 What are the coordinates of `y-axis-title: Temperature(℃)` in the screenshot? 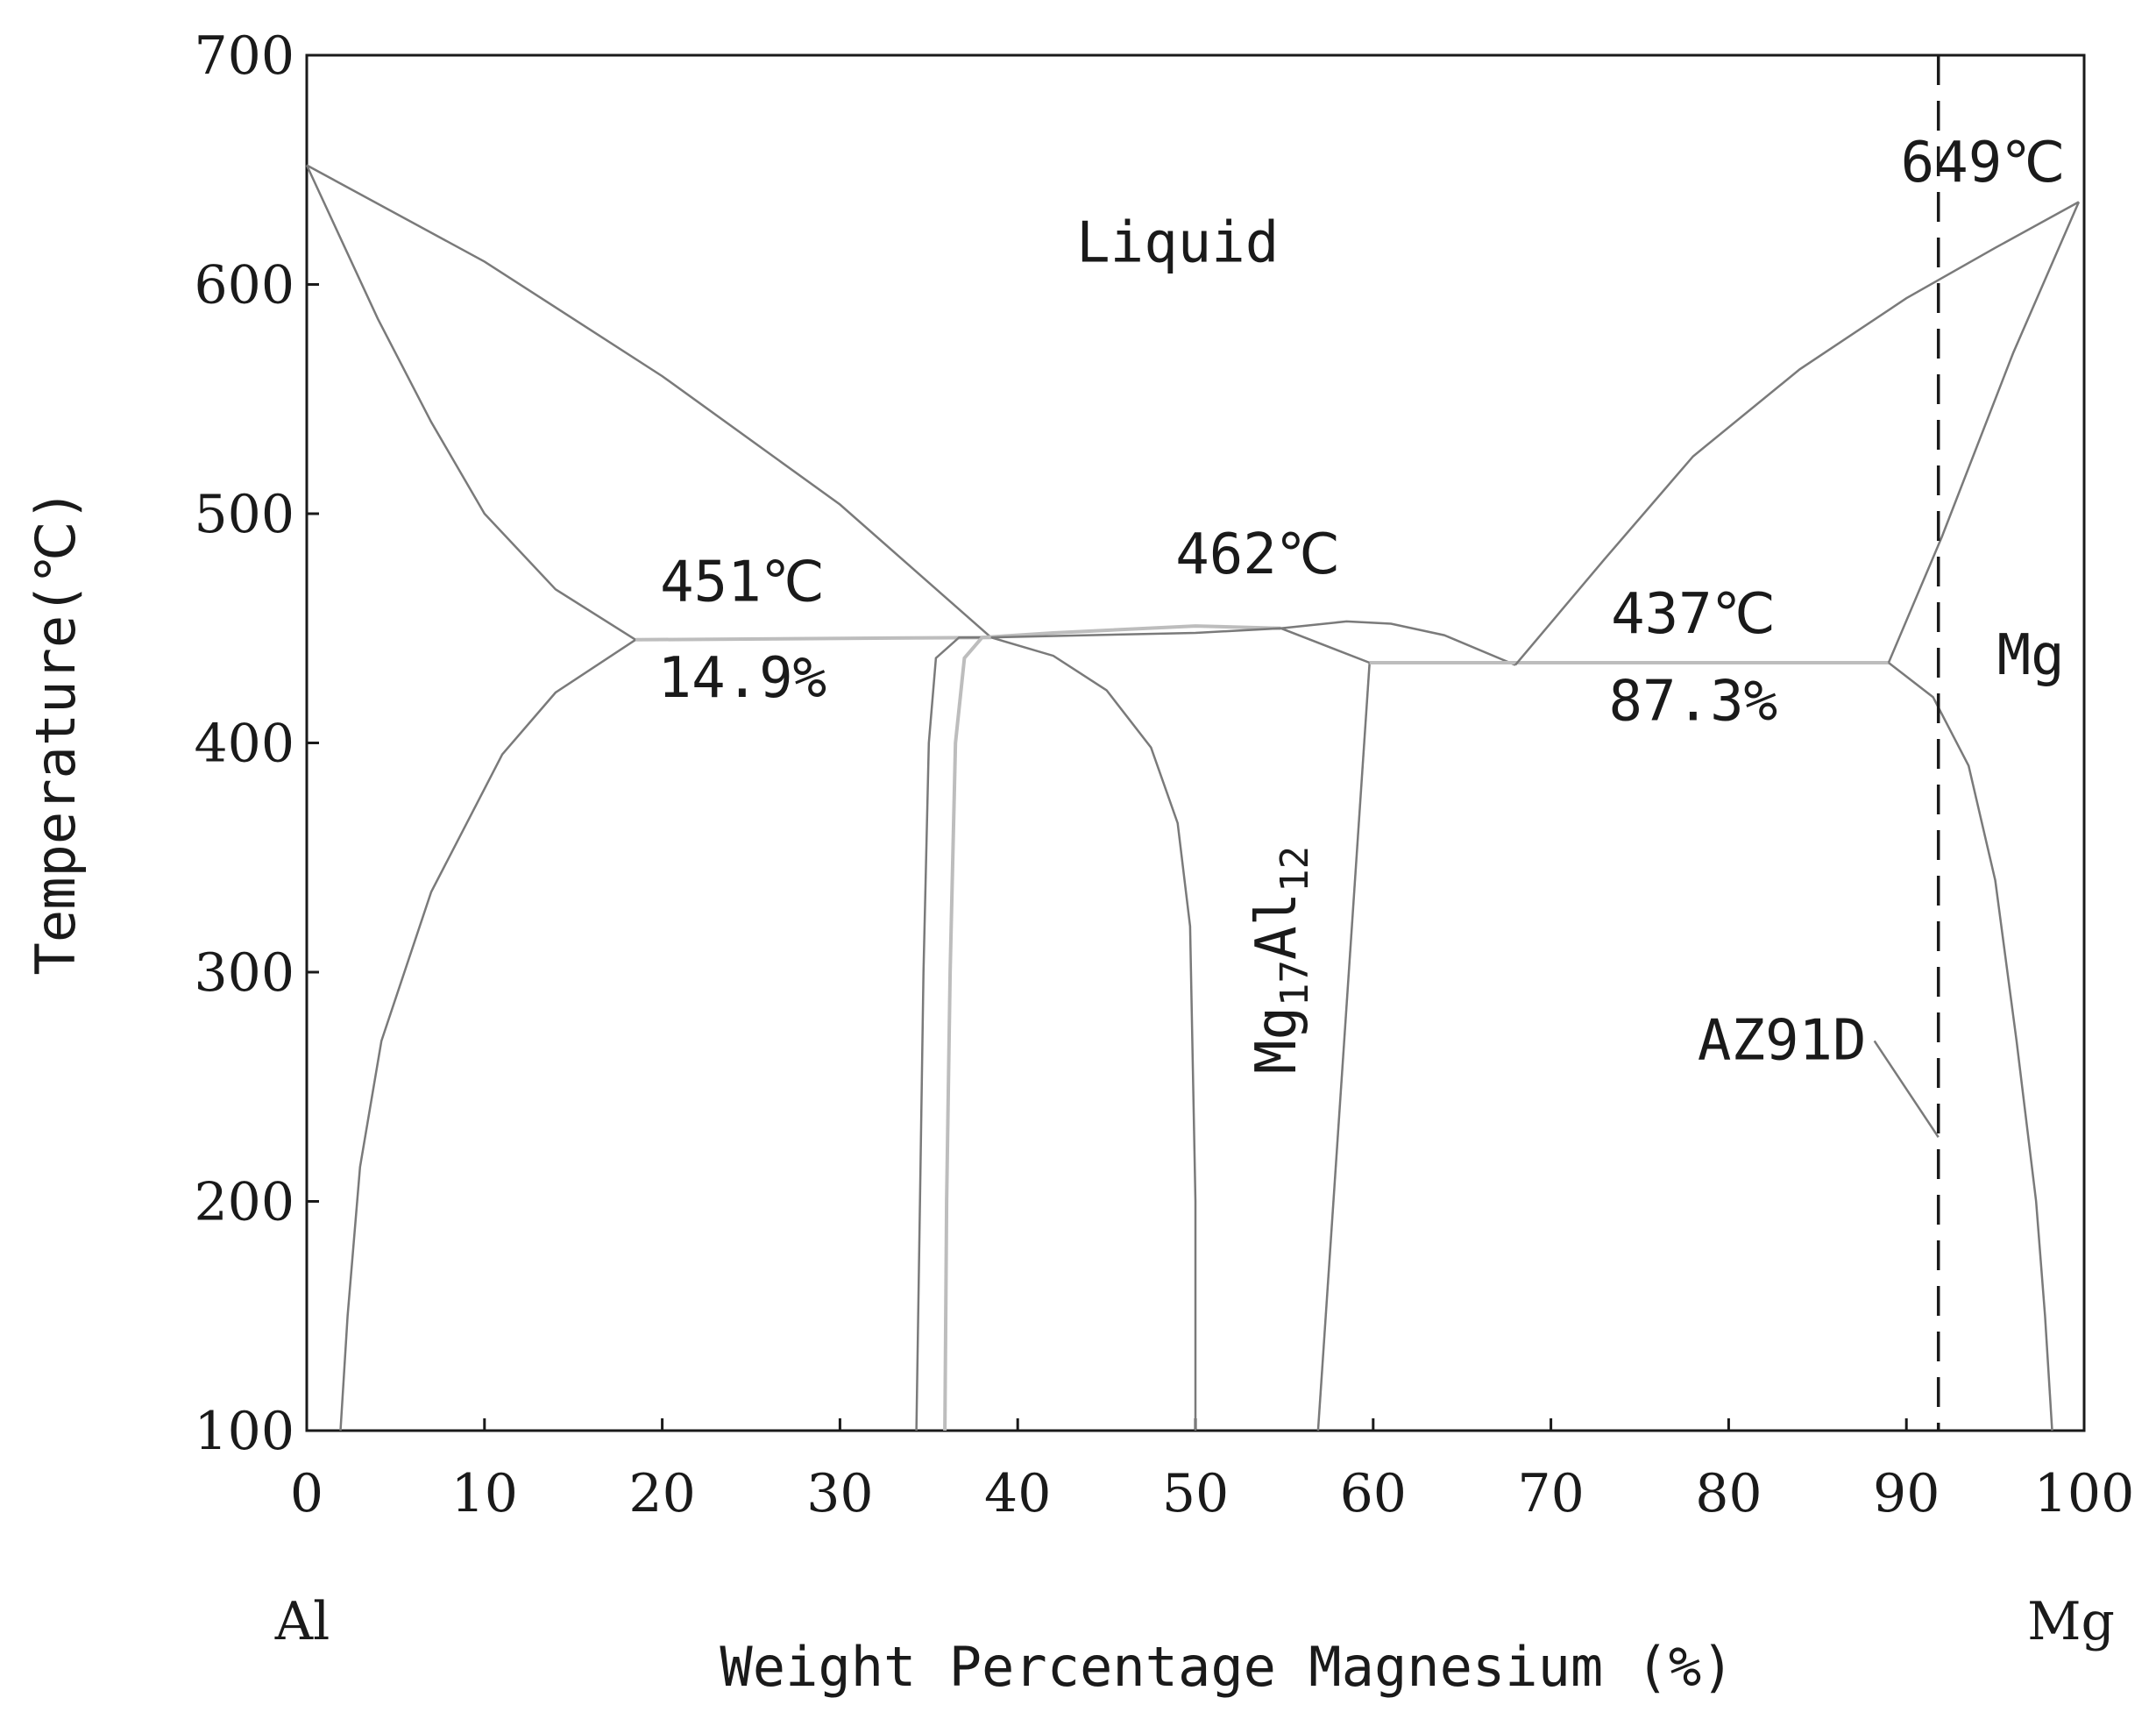 It's located at (56, 733).